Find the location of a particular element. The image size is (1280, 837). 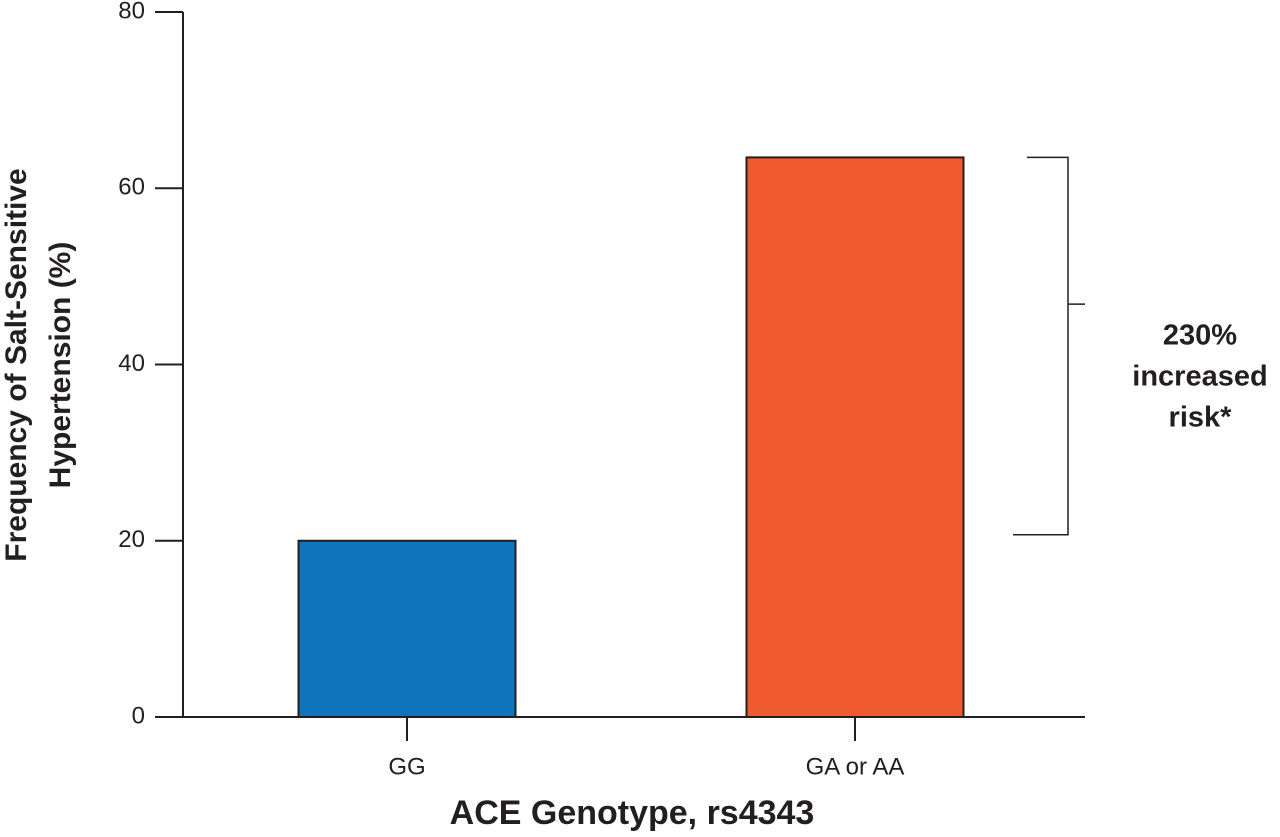

y-tick-label: 40 is located at coordinates (131, 363).